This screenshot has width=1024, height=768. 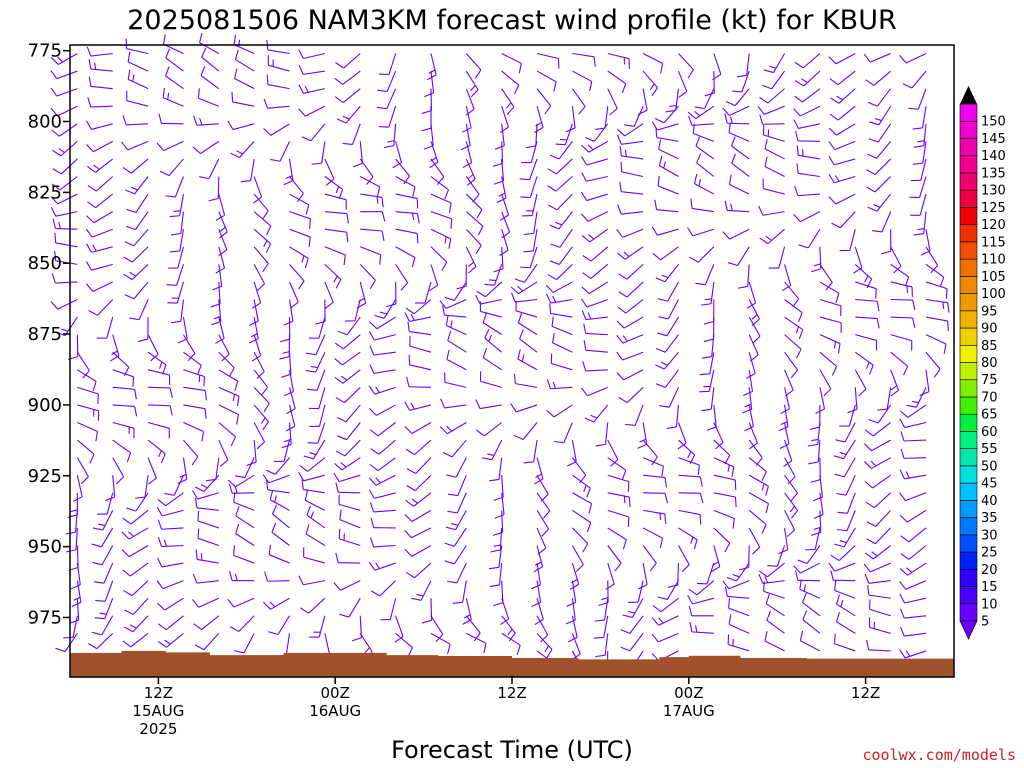 What do you see at coordinates (989, 311) in the screenshot?
I see `colorbar-tick-label: 95` at bounding box center [989, 311].